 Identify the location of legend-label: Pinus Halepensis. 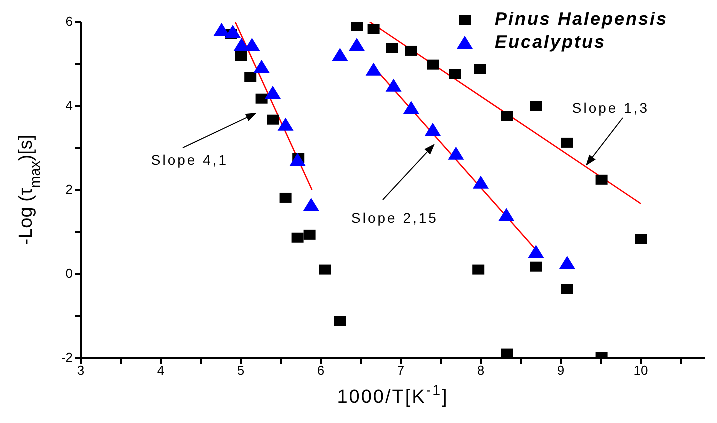
(581, 19).